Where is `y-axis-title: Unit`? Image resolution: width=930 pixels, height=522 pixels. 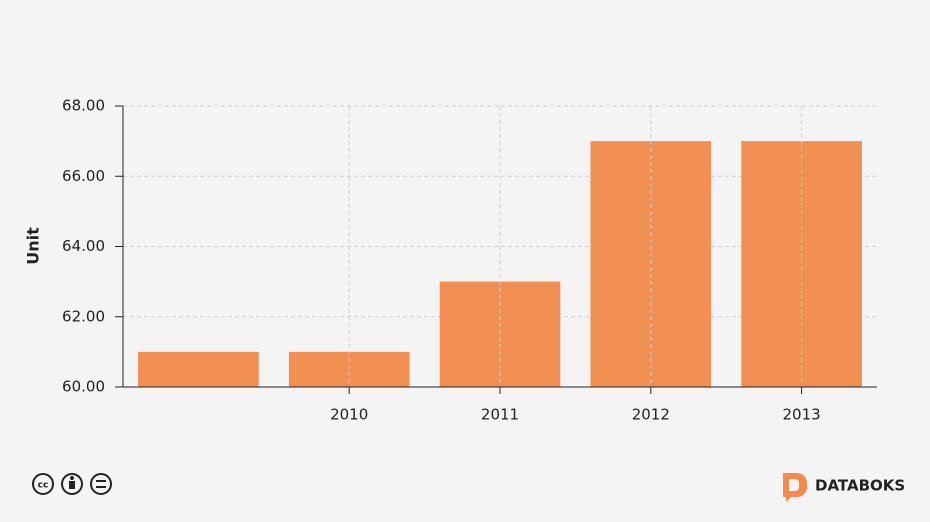
y-axis-title: Unit is located at coordinates (33, 246).